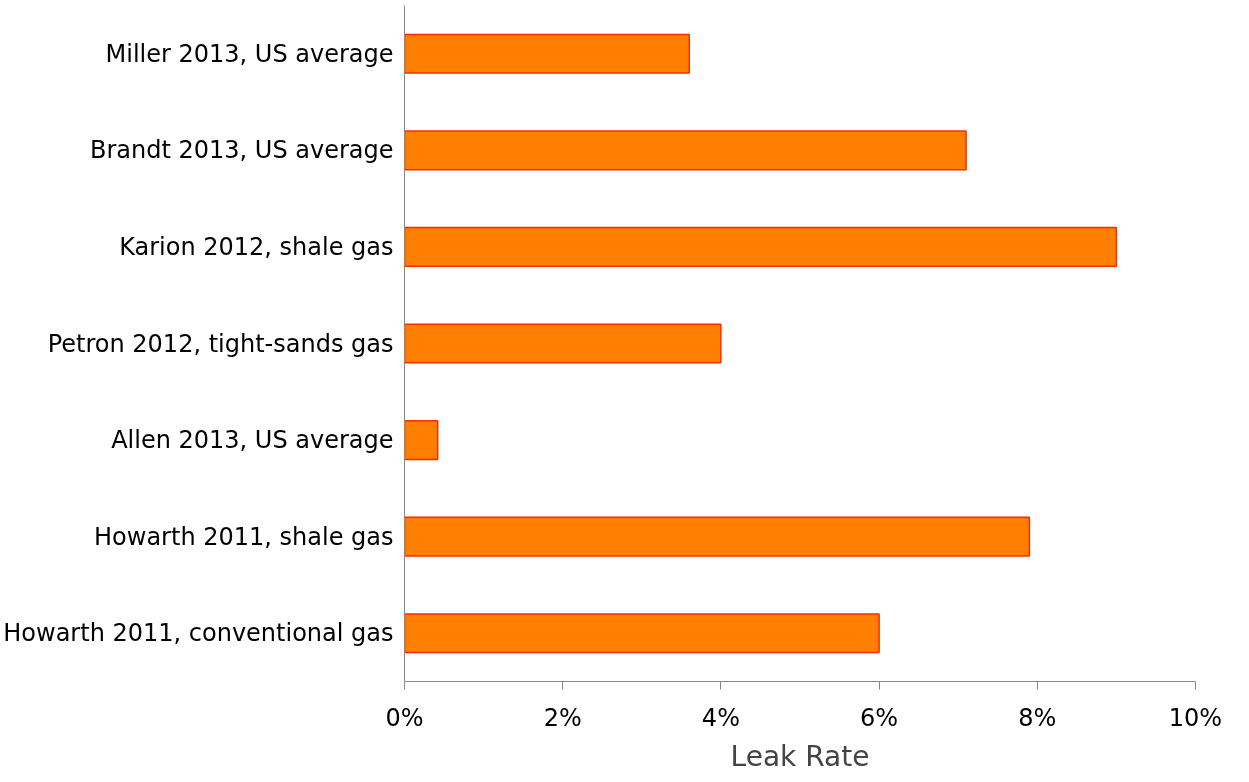 Image resolution: width=1249 pixels, height=782 pixels. What do you see at coordinates (800, 756) in the screenshot?
I see `x-axis-title: Leak Rate` at bounding box center [800, 756].